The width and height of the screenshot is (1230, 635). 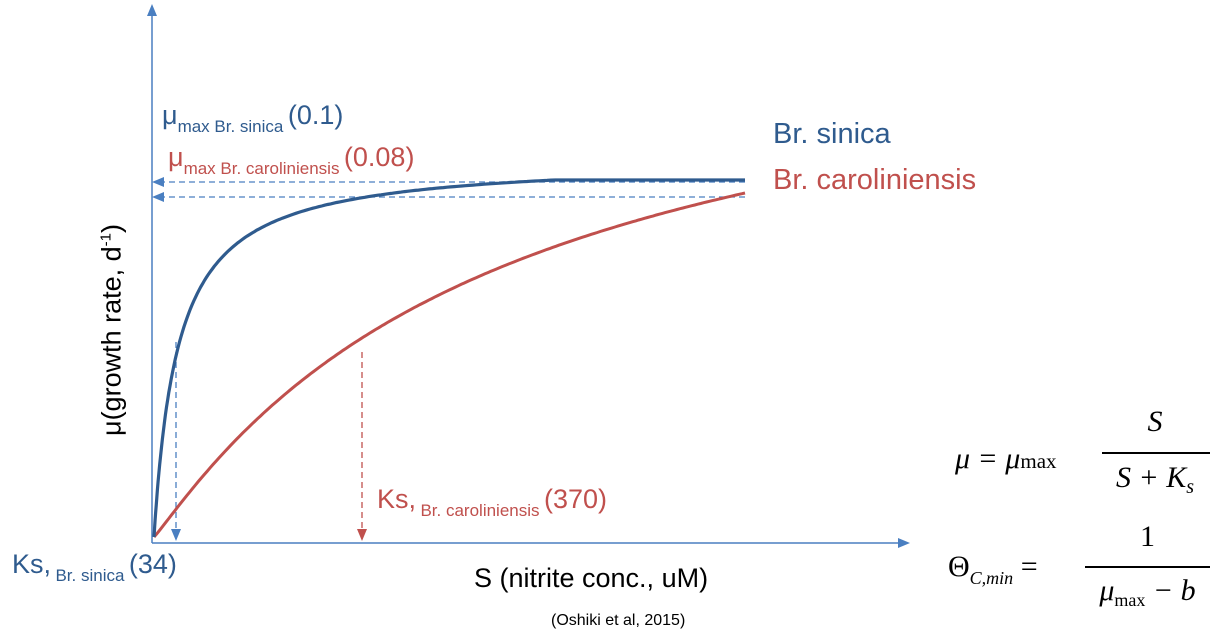 I want to click on legend-br-sinica: Br. sinica, so click(x=832, y=134).